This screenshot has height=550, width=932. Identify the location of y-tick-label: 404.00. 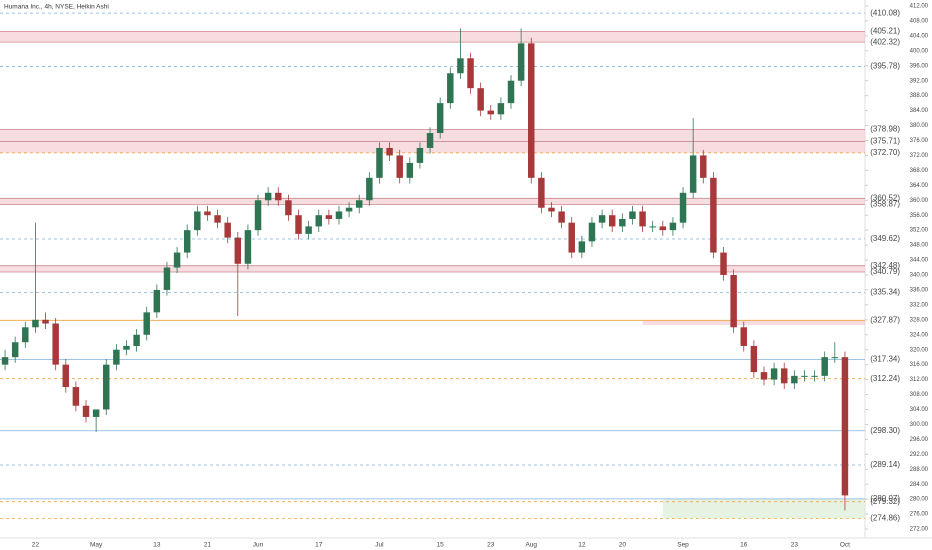
(919, 36).